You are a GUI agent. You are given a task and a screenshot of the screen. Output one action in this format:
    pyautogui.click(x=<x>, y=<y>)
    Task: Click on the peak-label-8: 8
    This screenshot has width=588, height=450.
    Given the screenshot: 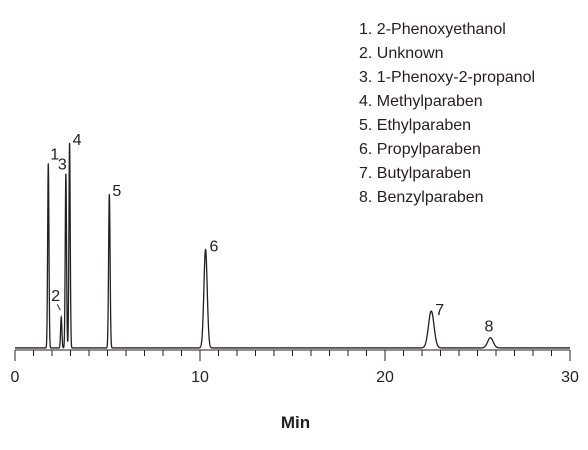 What is the action you would take?
    pyautogui.click(x=488, y=327)
    